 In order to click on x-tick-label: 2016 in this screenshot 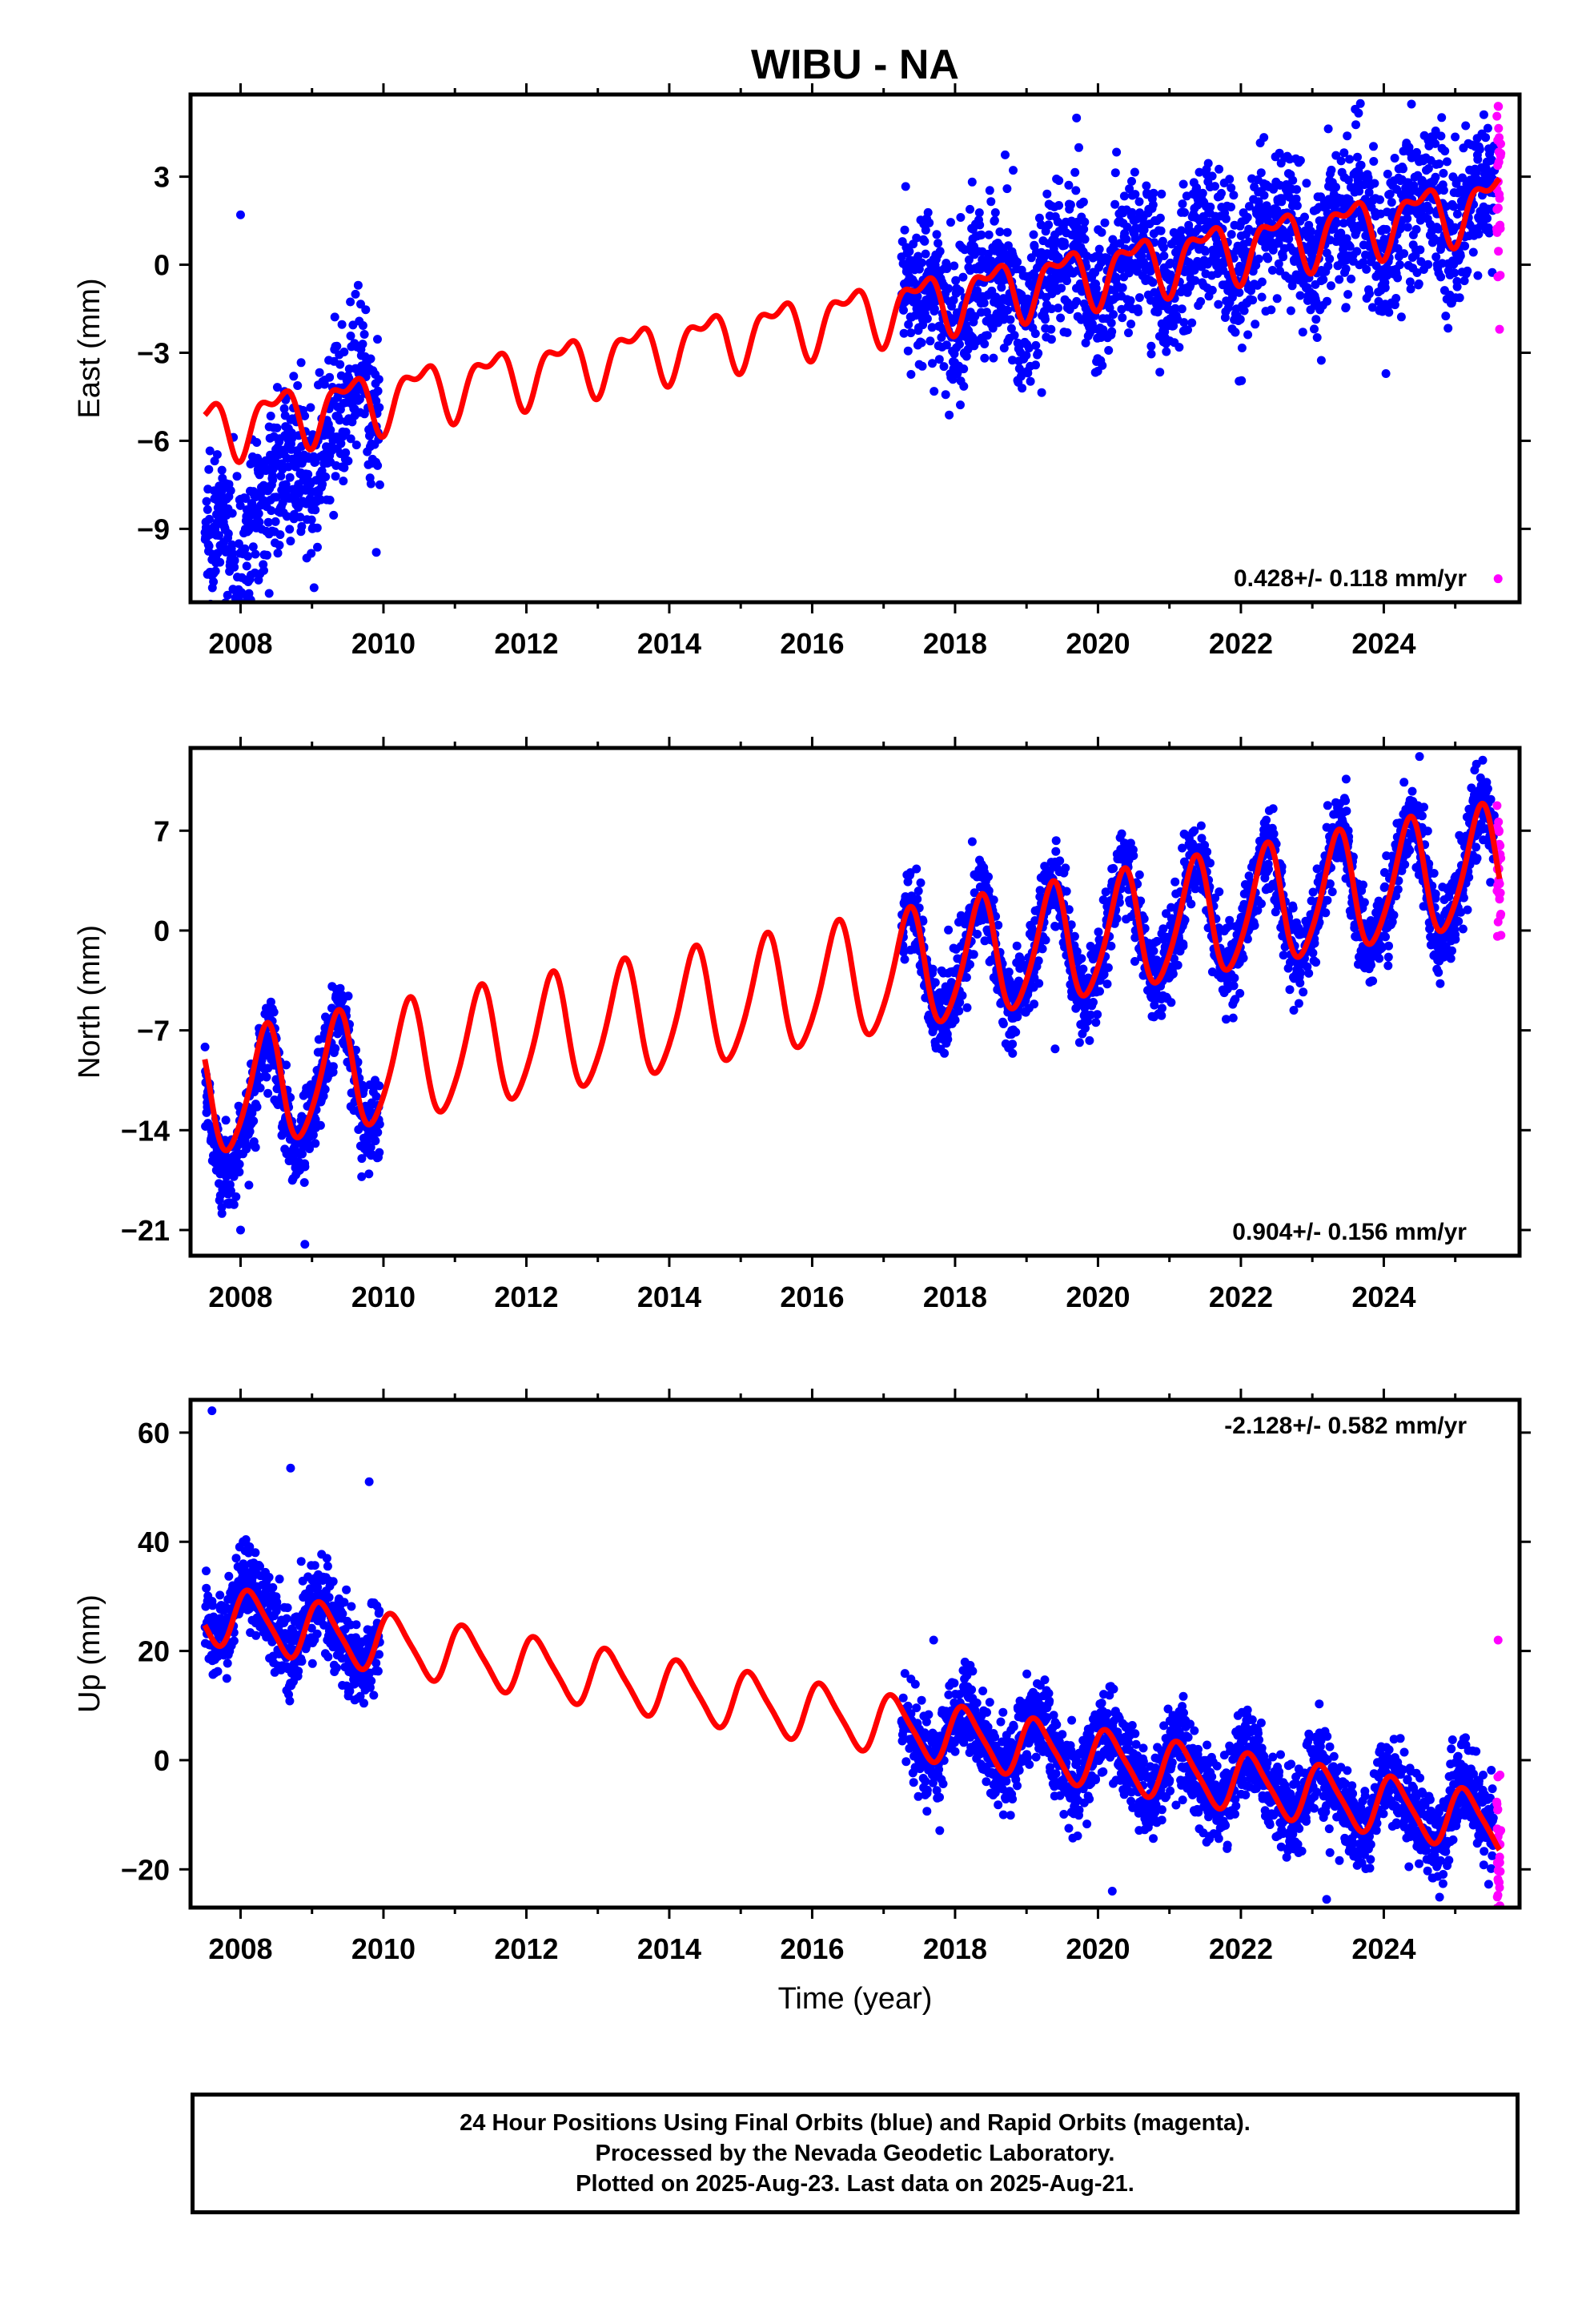, I will do `click(812, 644)`.